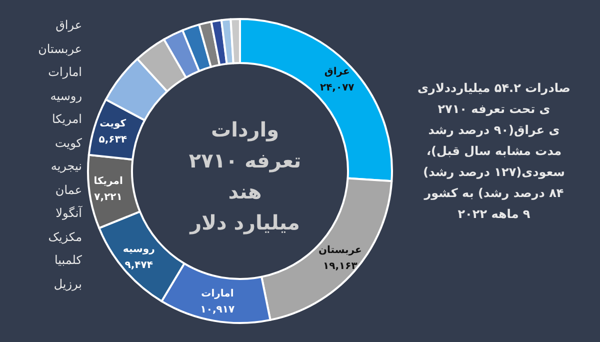 The width and height of the screenshot is (600, 342). What do you see at coordinates (494, 151) in the screenshot?
I see `text: صادرات ۵۴.۲ میلیارددلاری ی تحت تعرفه ۲۷۱۰ ی عراق(۹۰ درصد رشد مدت مشابه سال قبل)، سعودی(۱۲۷ درصد رشد) ۸۴ درصد رشد) به کشور ۹ ماهه ۲۰۲۲` at bounding box center [494, 151].